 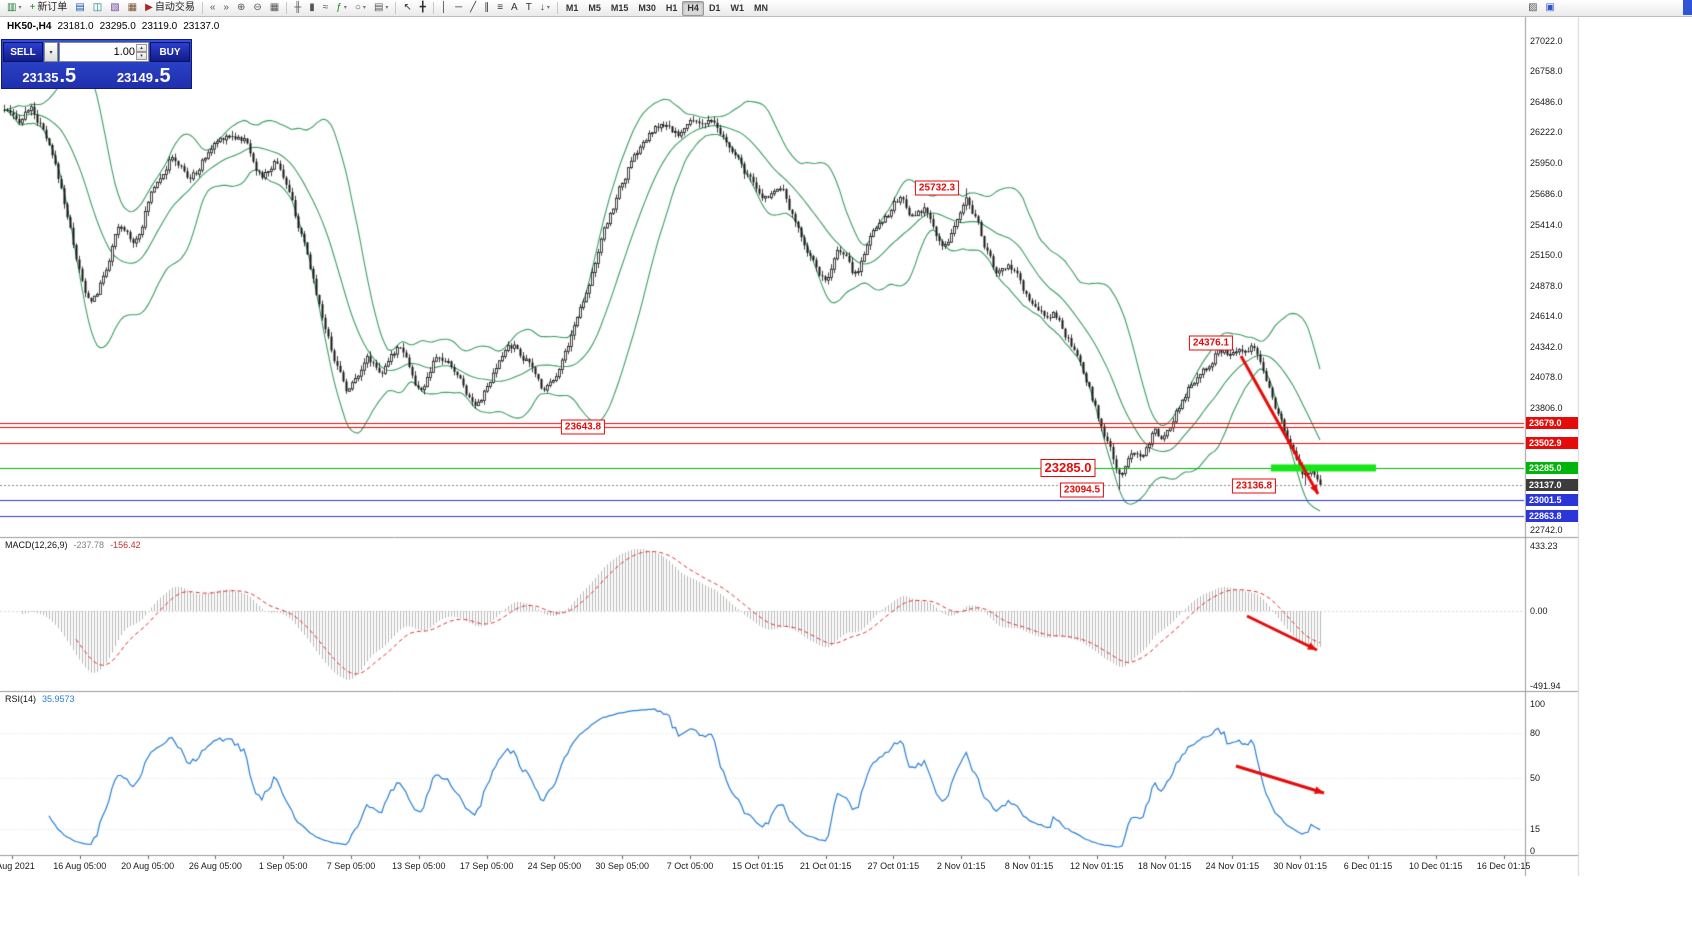 I want to click on line-chart-button: ≈, so click(x=326, y=8).